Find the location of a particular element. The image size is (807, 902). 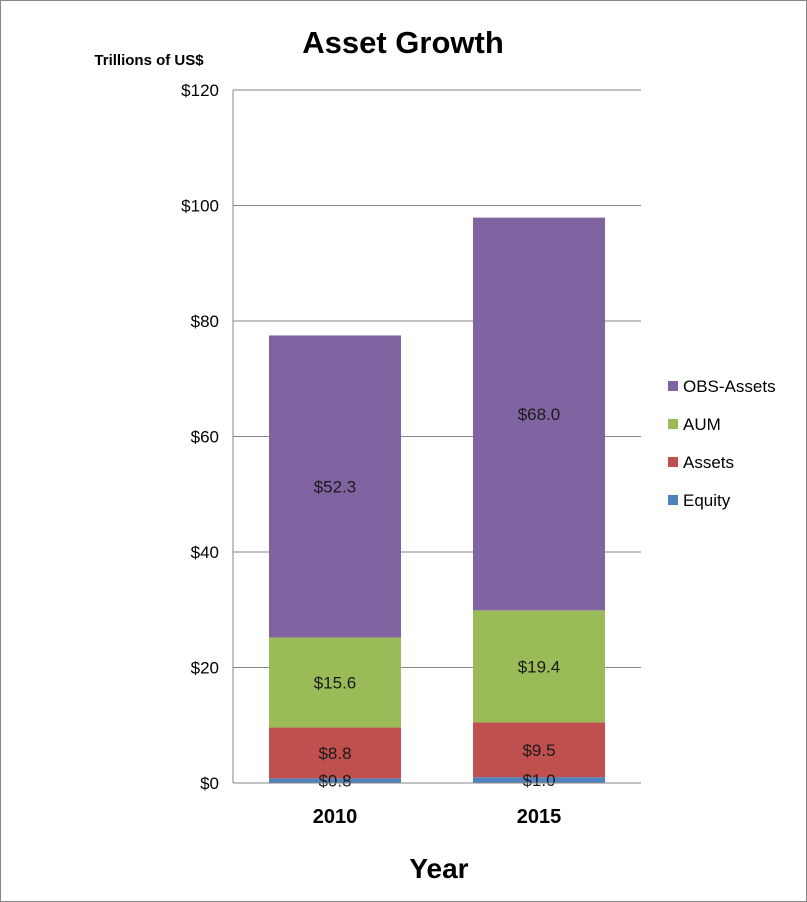

y-tick-label: $100 is located at coordinates (200, 206).